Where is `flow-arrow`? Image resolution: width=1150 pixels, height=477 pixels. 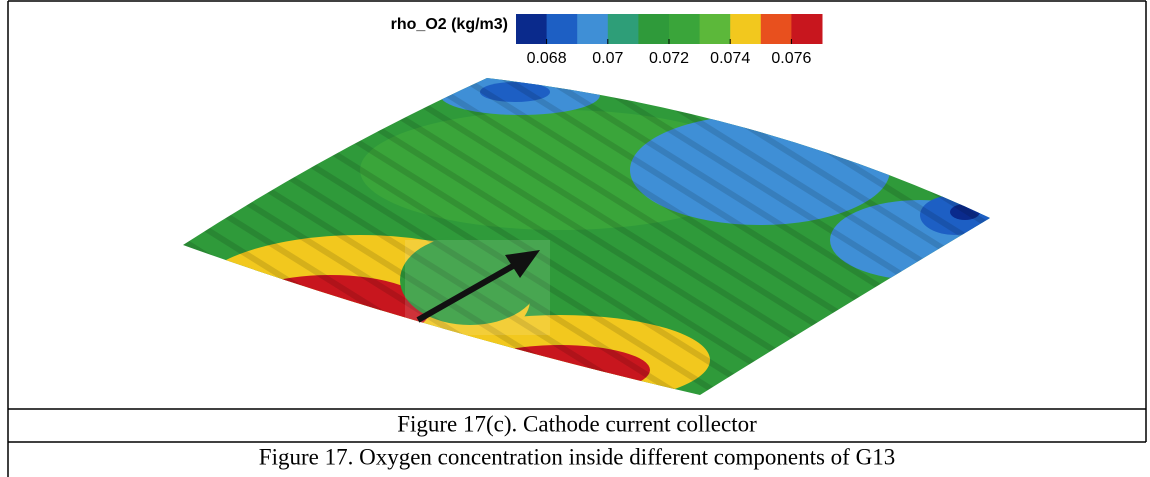 flow-arrow is located at coordinates (469, 291).